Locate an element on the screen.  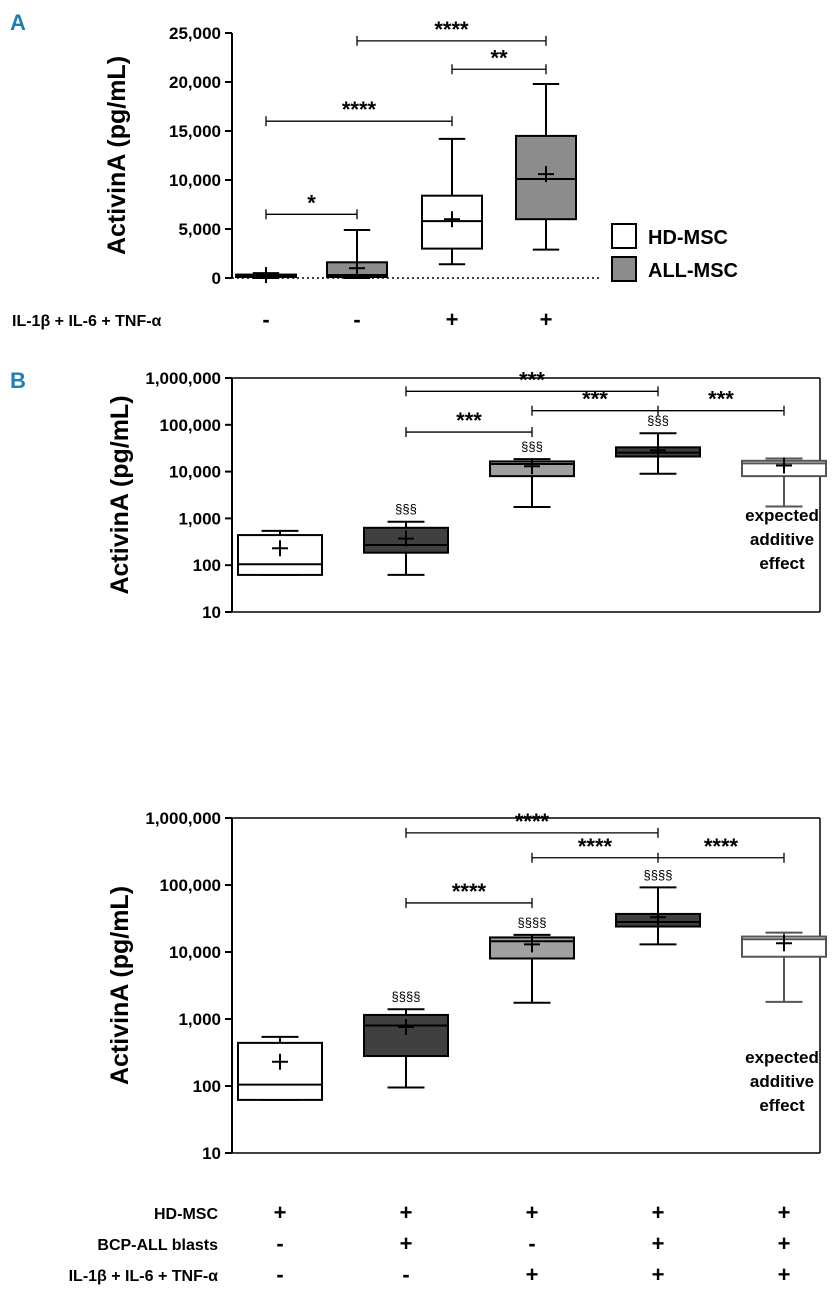
y-tick-label: 20,000 is located at coordinates (195, 82).